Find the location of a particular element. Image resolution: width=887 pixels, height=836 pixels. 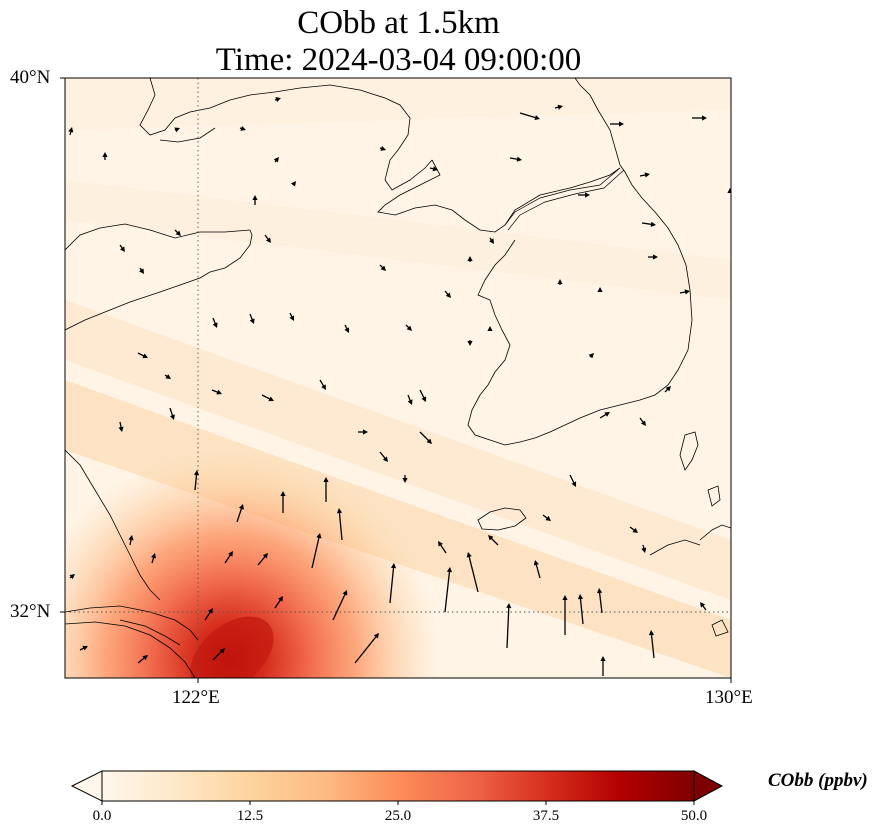

lon-label-122e: 122°E is located at coordinates (196, 697).